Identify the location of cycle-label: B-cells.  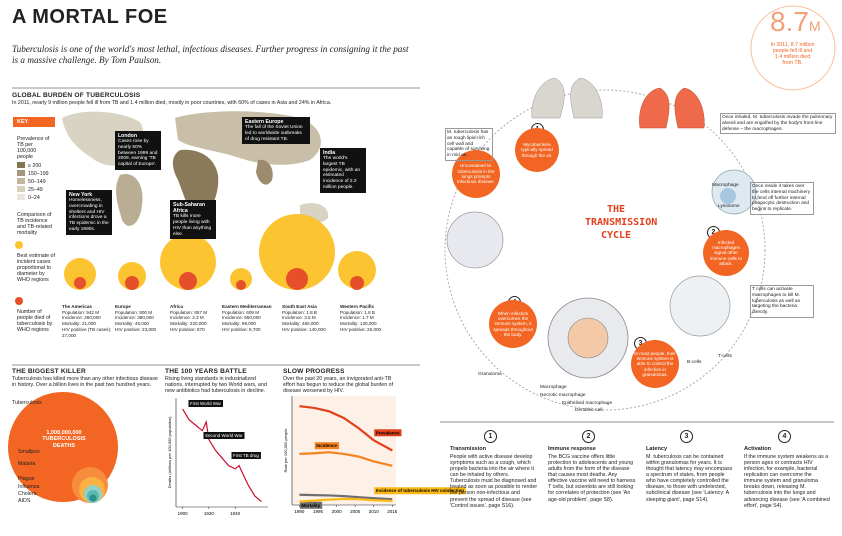
(694, 362).